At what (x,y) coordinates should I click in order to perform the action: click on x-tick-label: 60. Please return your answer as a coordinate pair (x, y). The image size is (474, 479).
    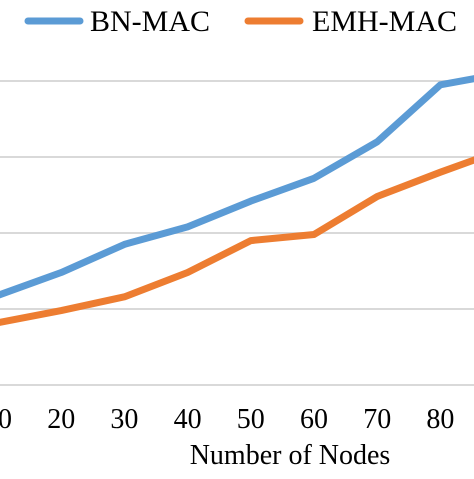
    Looking at the image, I should click on (314, 419).